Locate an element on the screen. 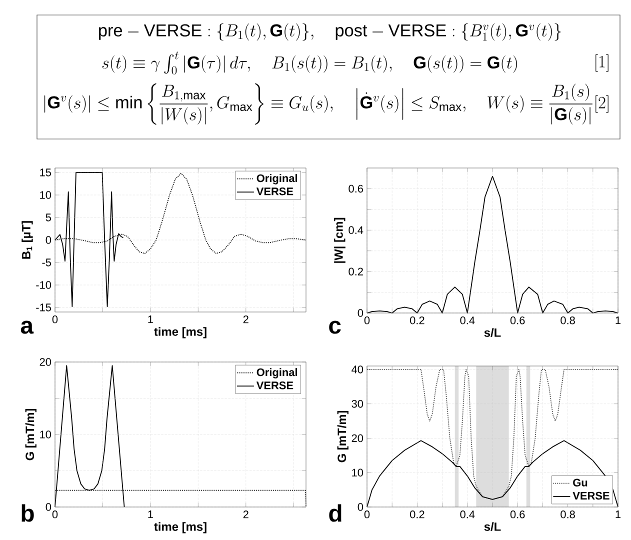 The height and width of the screenshot is (540, 631). y-tick-label: 30 is located at coordinates (358, 404).